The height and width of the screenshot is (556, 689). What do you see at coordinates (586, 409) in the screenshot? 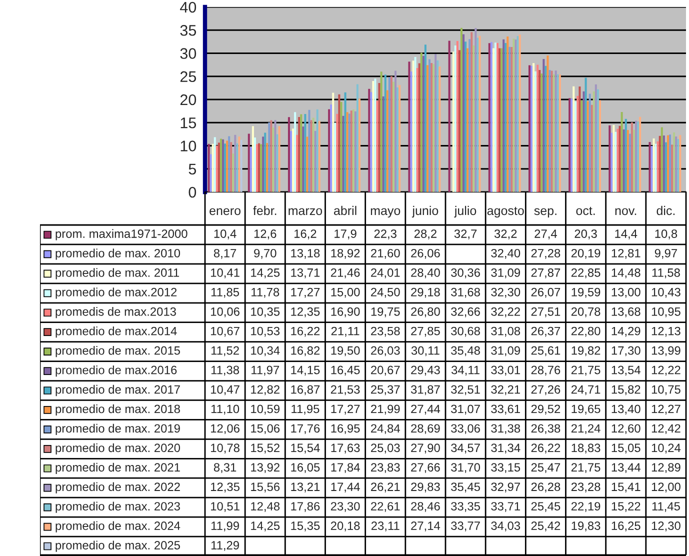
I see `data-label: 19,65` at bounding box center [586, 409].